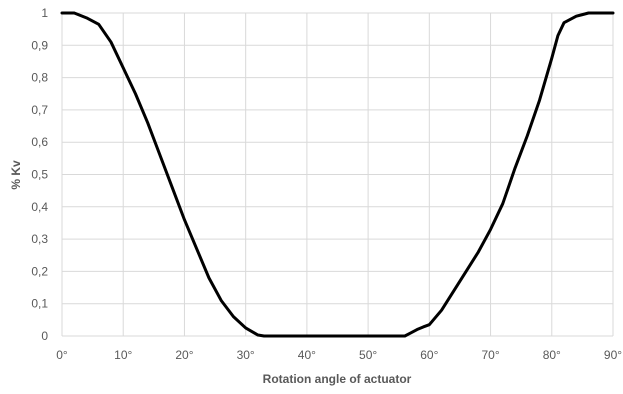 The width and height of the screenshot is (623, 394). I want to click on y-tick-label-2: 0,2, so click(39, 271).